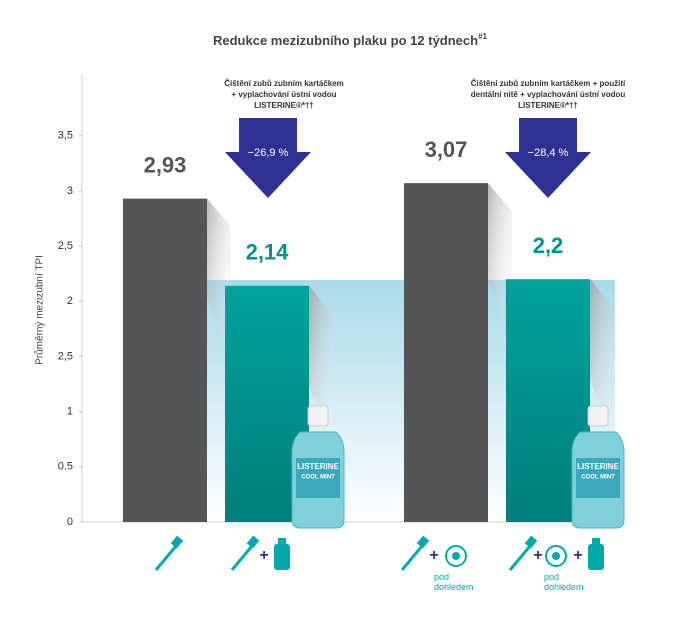  Describe the element at coordinates (70, 191) in the screenshot. I see `y-tick-label: 3` at that location.